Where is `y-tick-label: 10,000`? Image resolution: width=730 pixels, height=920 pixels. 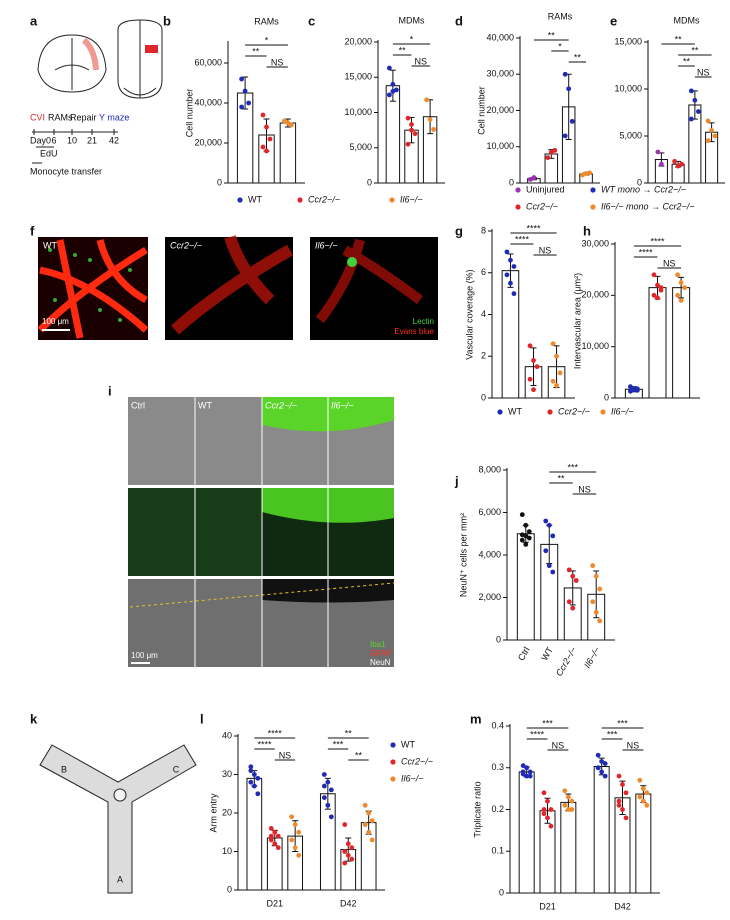
y-tick-label: 10,000 is located at coordinates (628, 88).